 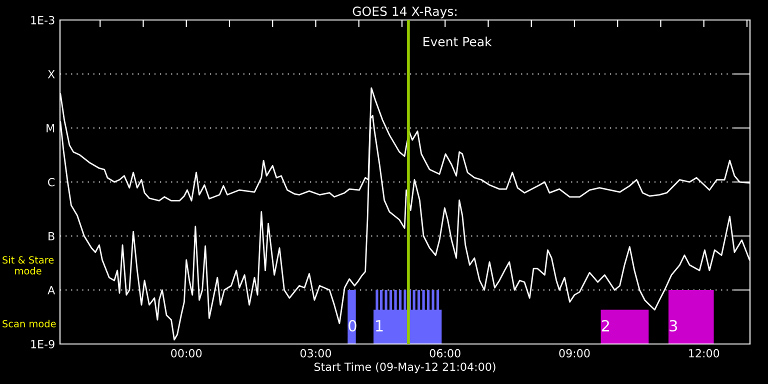 What do you see at coordinates (404, 12) in the screenshot?
I see `chart-title: GOES 14 X-Rays:` at bounding box center [404, 12].